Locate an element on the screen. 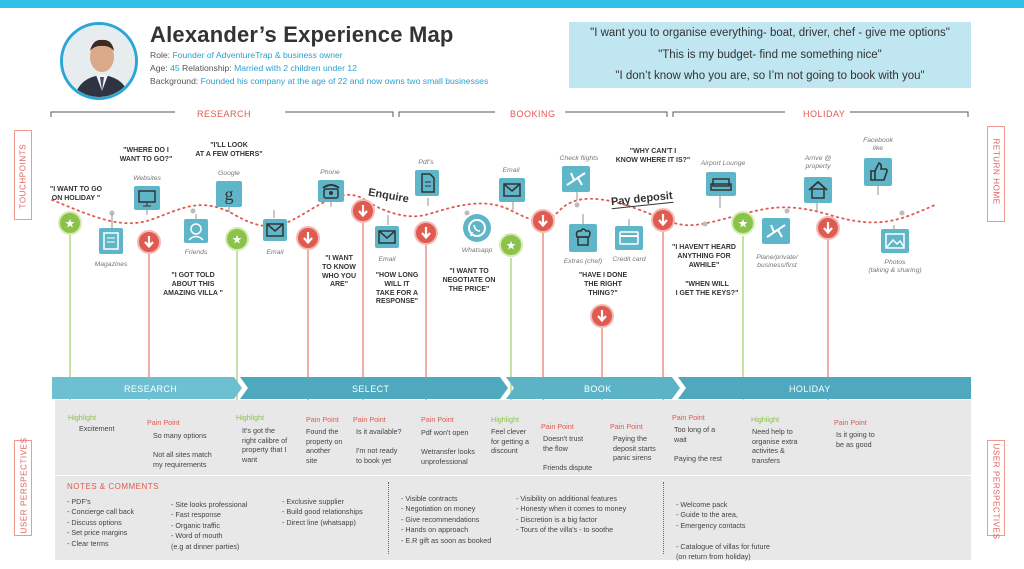 The width and height of the screenshot is (1024, 569). thumbs-up-icon is located at coordinates (878, 172).